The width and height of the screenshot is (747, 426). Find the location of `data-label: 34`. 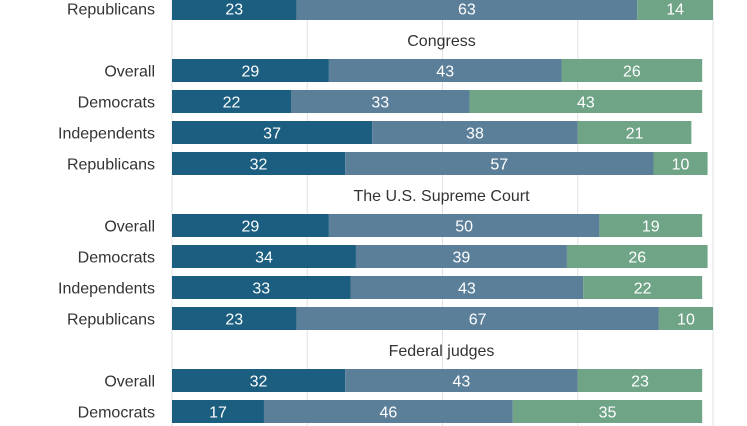

data-label: 34 is located at coordinates (264, 258).